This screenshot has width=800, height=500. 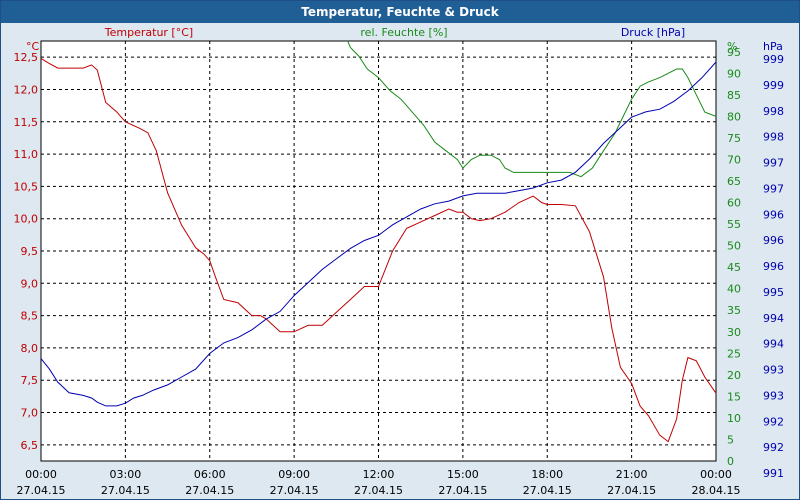 I want to click on humidity-tick-label: 75, so click(x=734, y=138).